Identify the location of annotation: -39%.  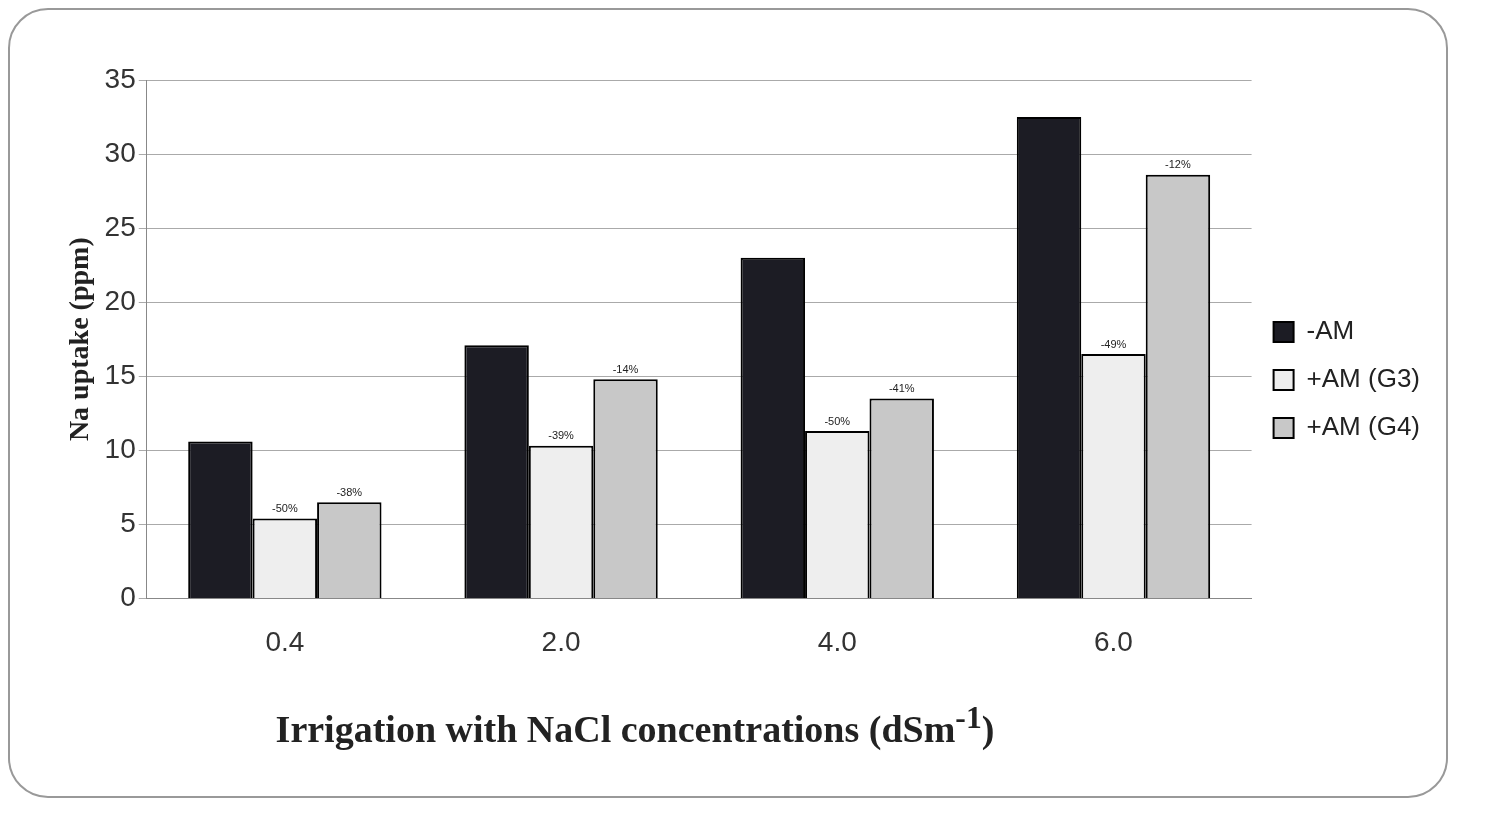
(561, 435).